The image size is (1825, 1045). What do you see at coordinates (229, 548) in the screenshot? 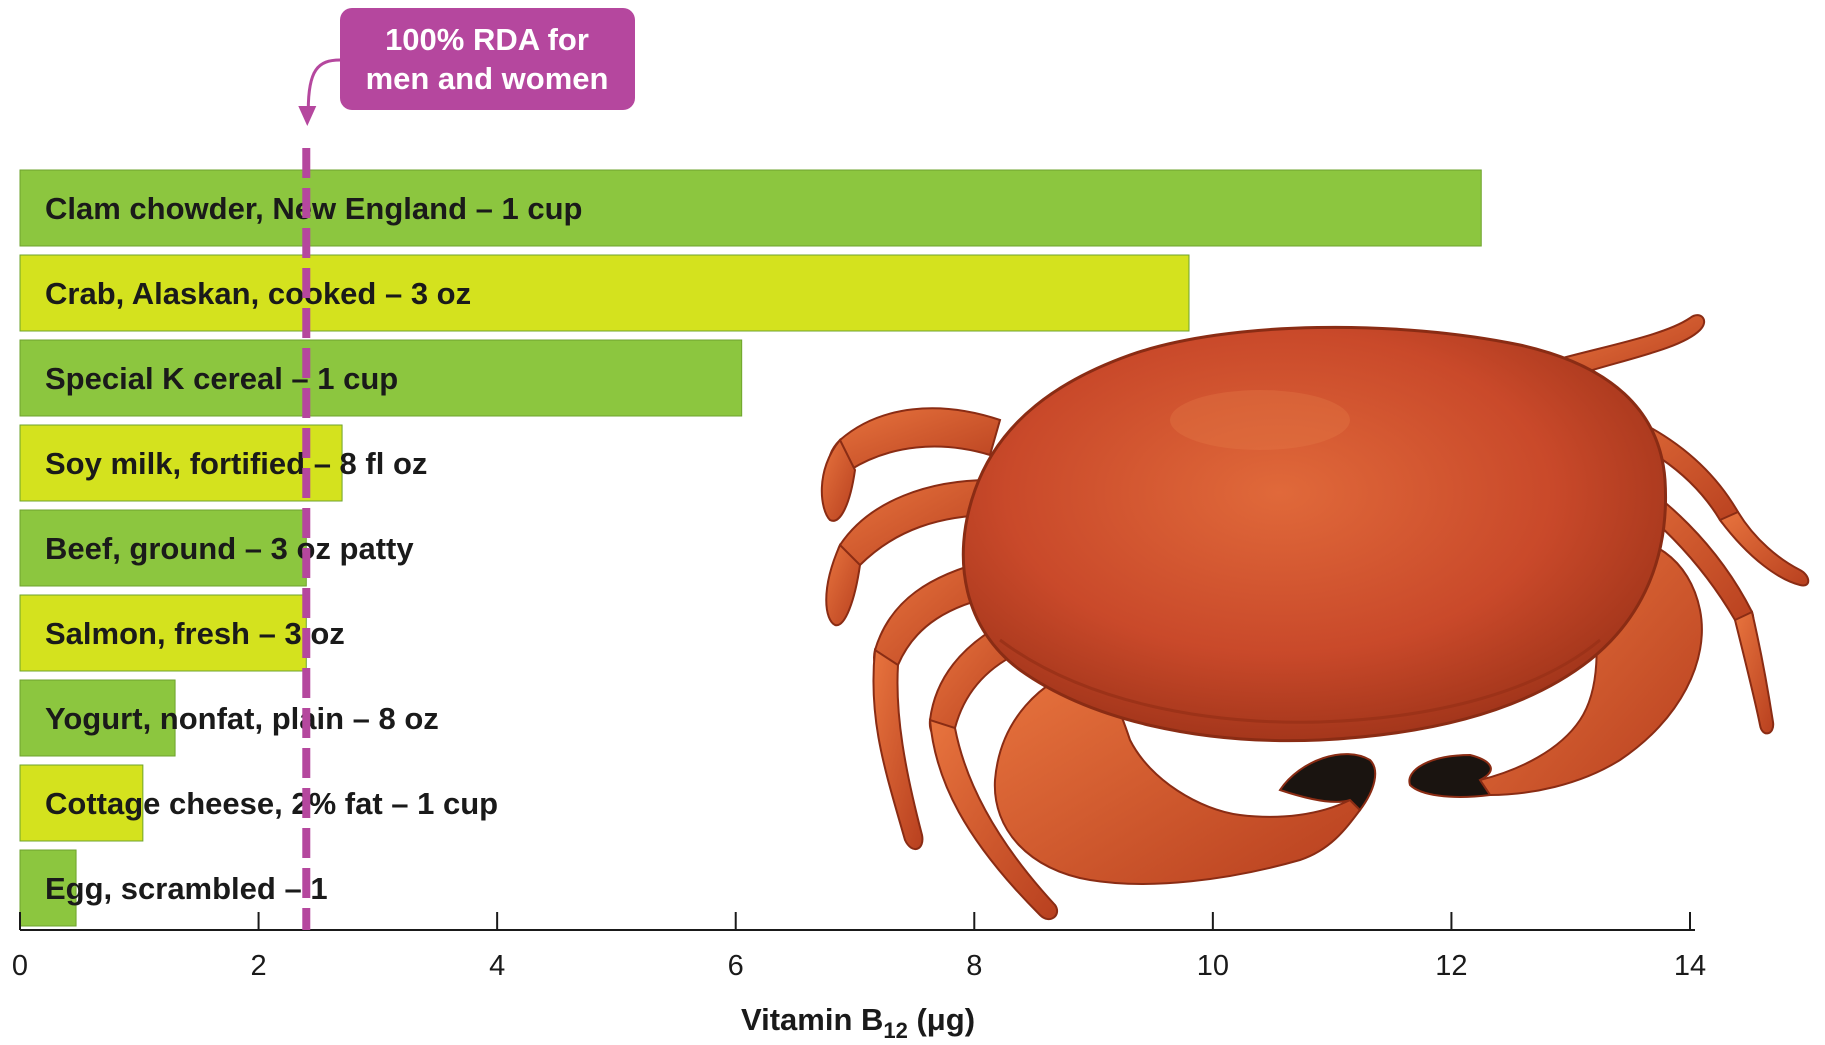
I see `bar-label-4: Beef, ground – 3 oz patty` at bounding box center [229, 548].